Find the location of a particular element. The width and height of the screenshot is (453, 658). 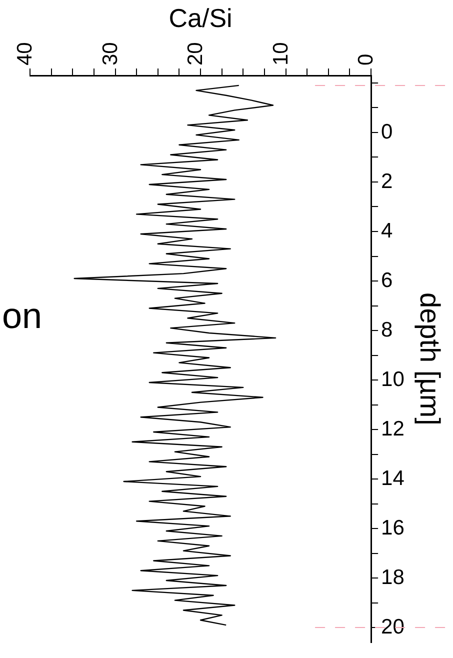

x-axis-title: Ca/Si is located at coordinates (200, 17).